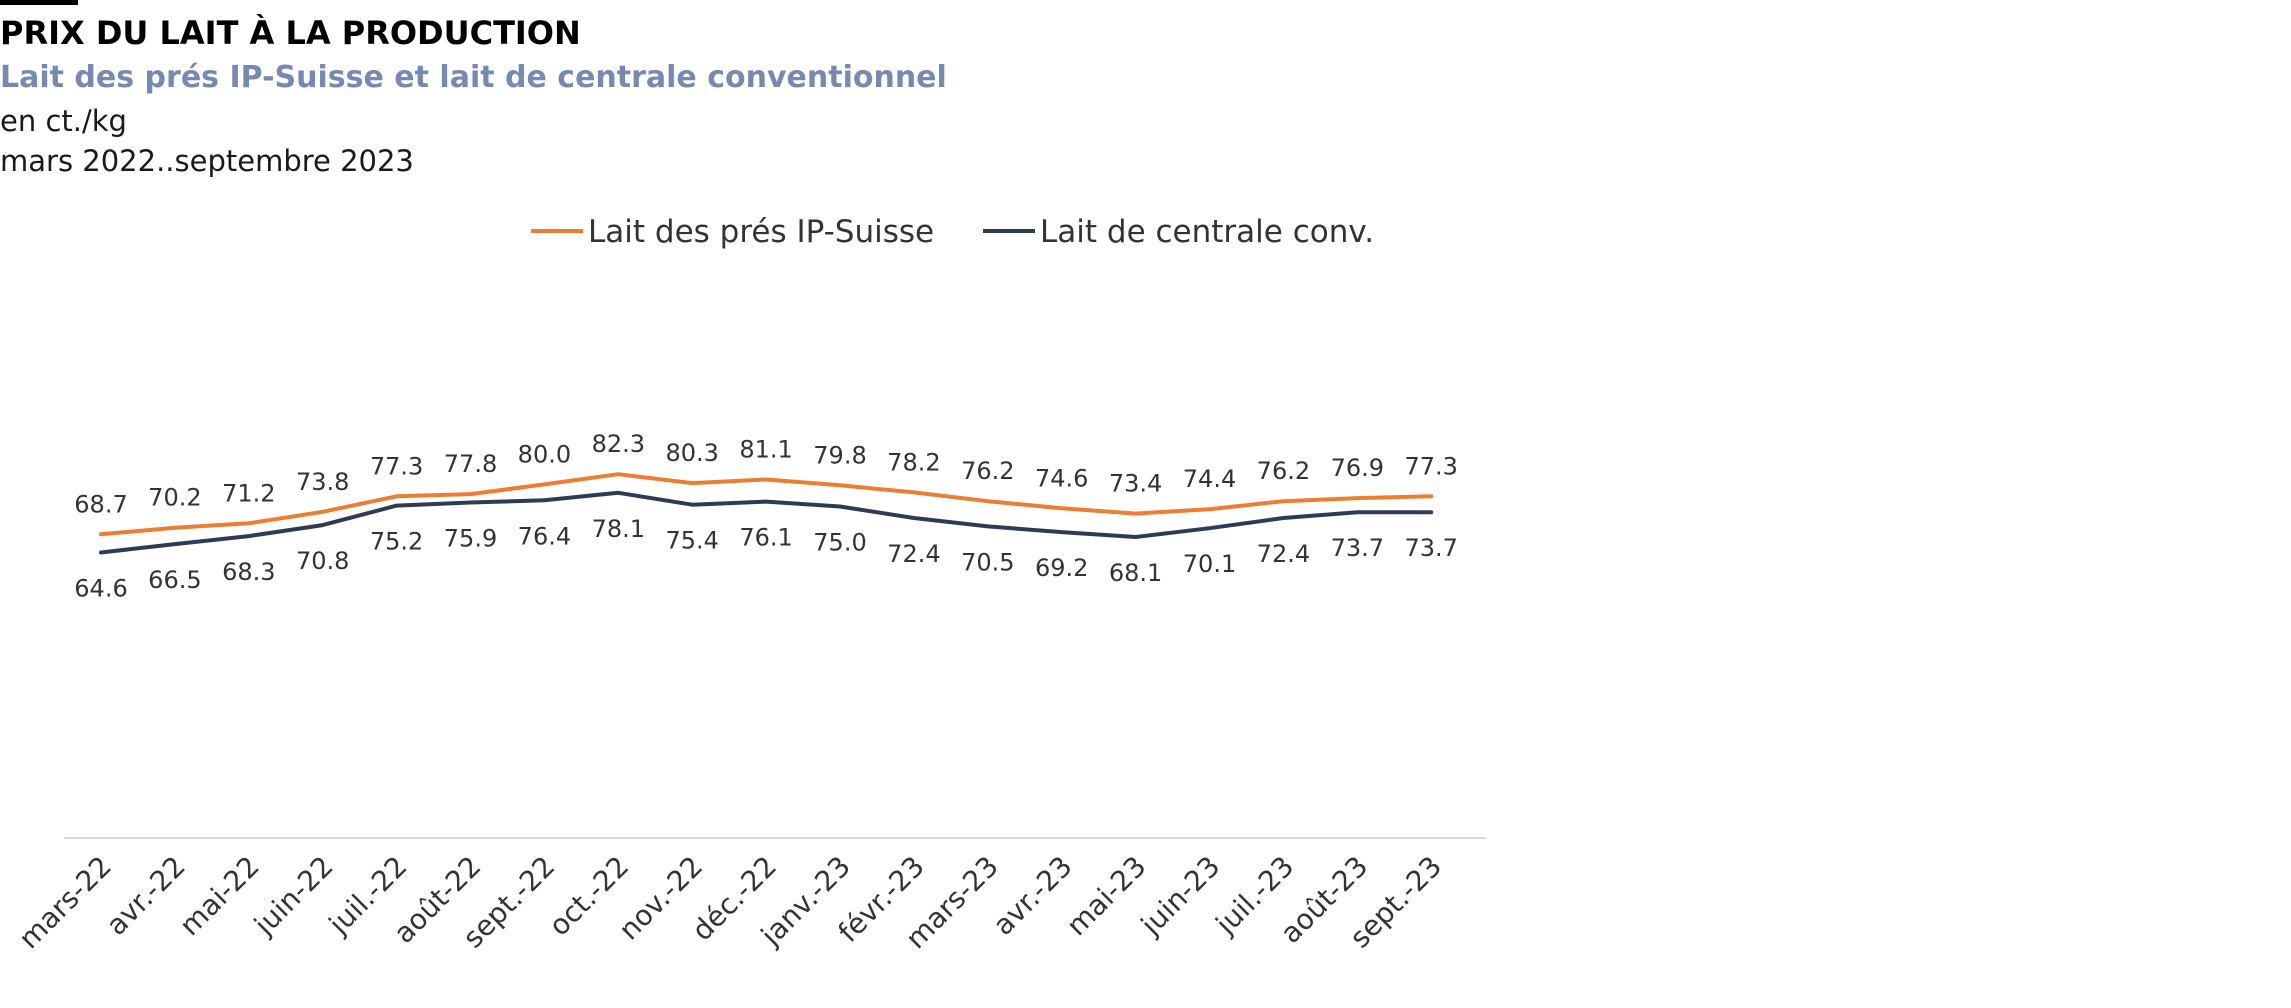 The height and width of the screenshot is (1008, 2291). What do you see at coordinates (761, 232) in the screenshot?
I see `legend-label-1: Lait des prés IP-Suisse` at bounding box center [761, 232].